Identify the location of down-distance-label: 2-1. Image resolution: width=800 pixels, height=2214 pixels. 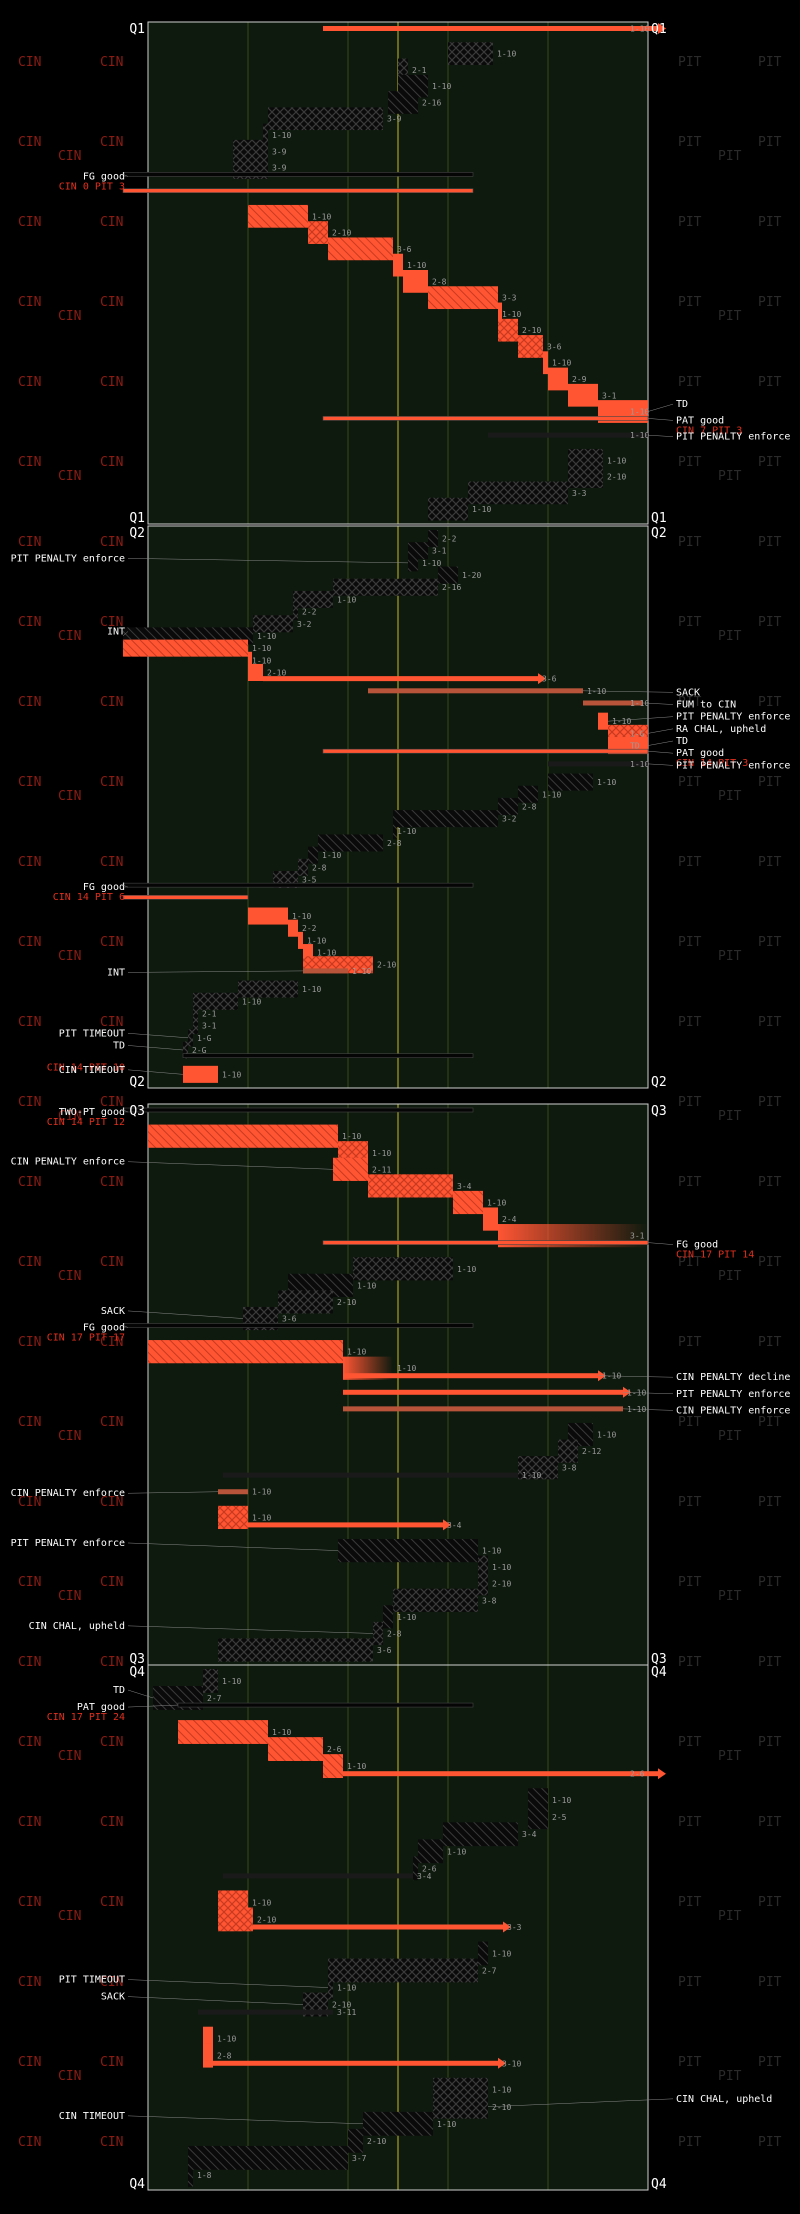
(209, 1013).